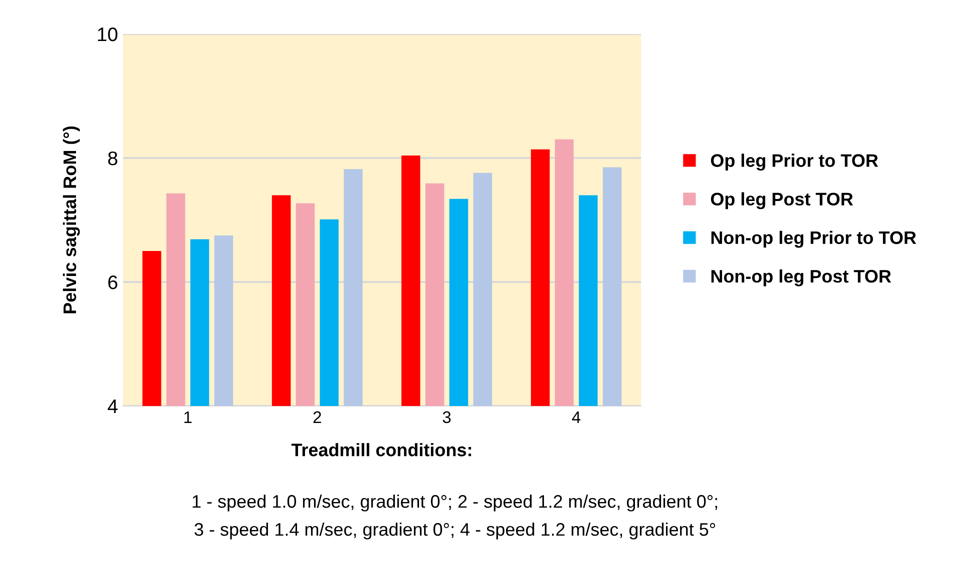 The image size is (957, 577). What do you see at coordinates (801, 277) in the screenshot?
I see `legend-label: Non-op leg Post TOR` at bounding box center [801, 277].